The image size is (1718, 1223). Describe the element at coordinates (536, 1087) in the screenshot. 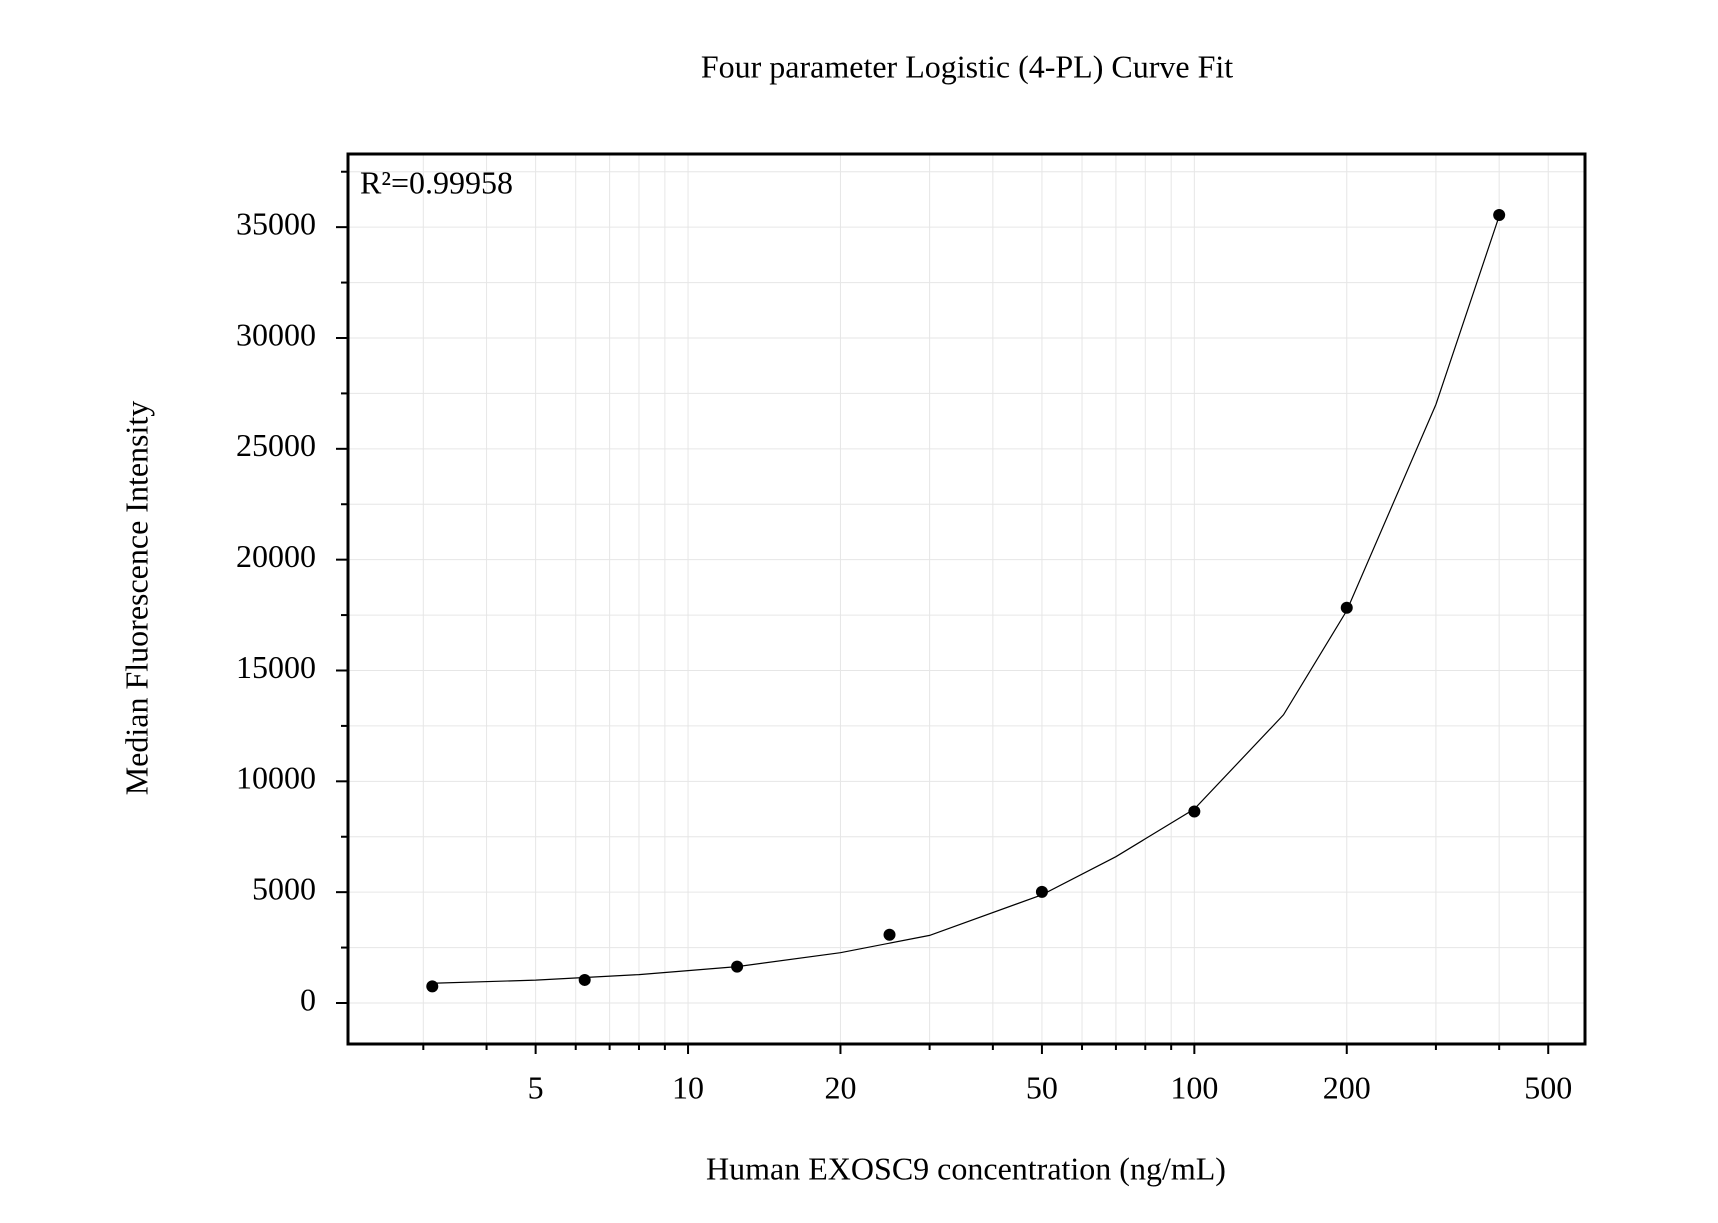

I see `x-tick-label: 5` at that location.